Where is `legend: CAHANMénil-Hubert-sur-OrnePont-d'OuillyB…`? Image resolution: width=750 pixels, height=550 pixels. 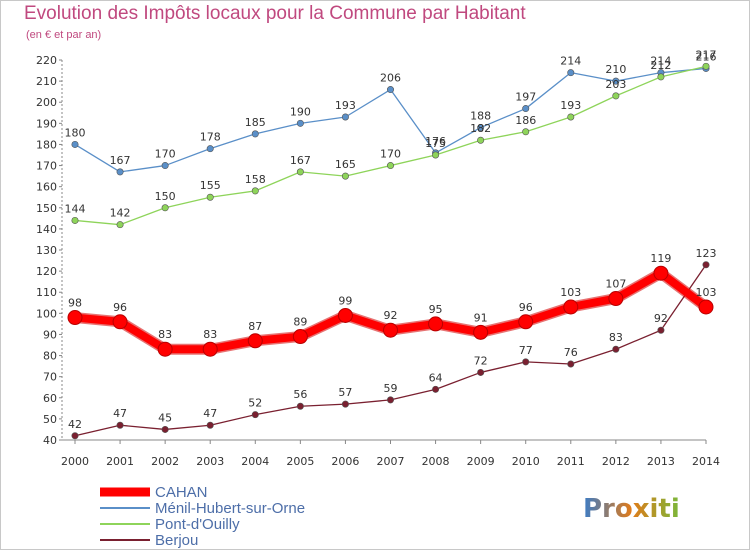
legend: CAHANMénil-Hubert-sur-OrnePont-d'OuillyB… is located at coordinates (202, 516).